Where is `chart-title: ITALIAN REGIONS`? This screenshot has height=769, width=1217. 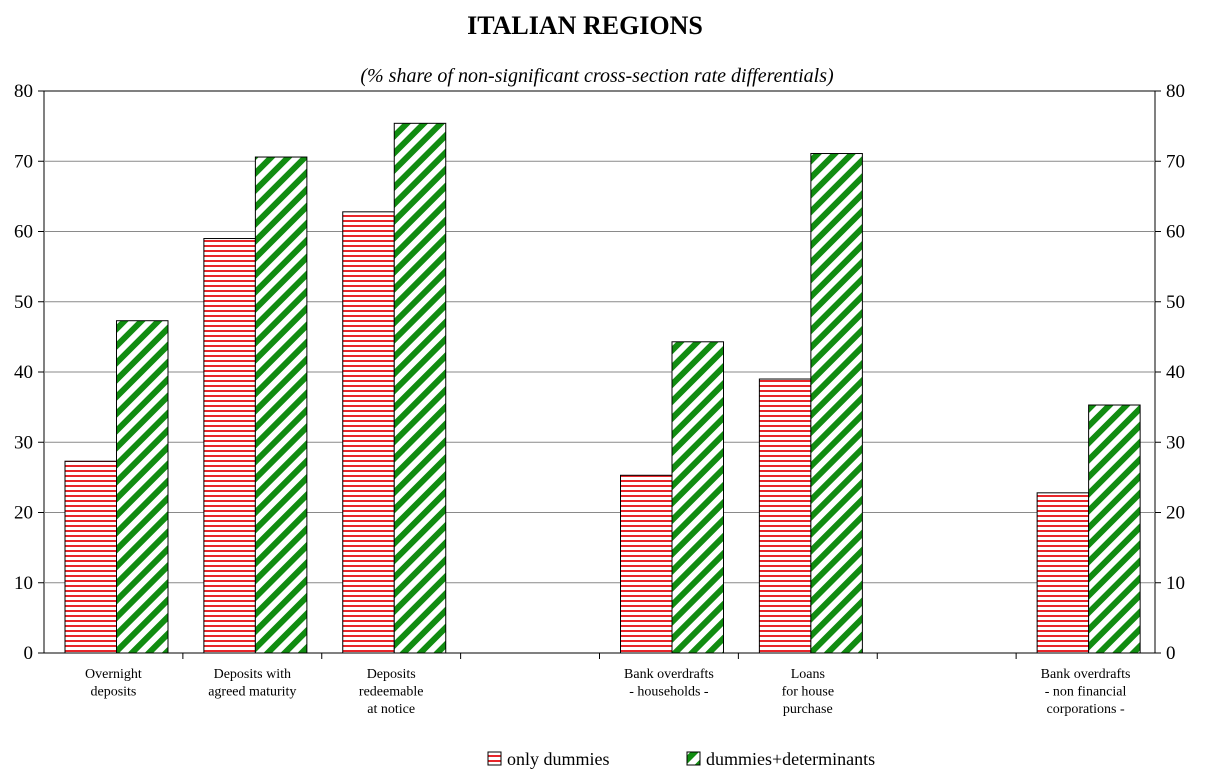 chart-title: ITALIAN REGIONS is located at coordinates (585, 25).